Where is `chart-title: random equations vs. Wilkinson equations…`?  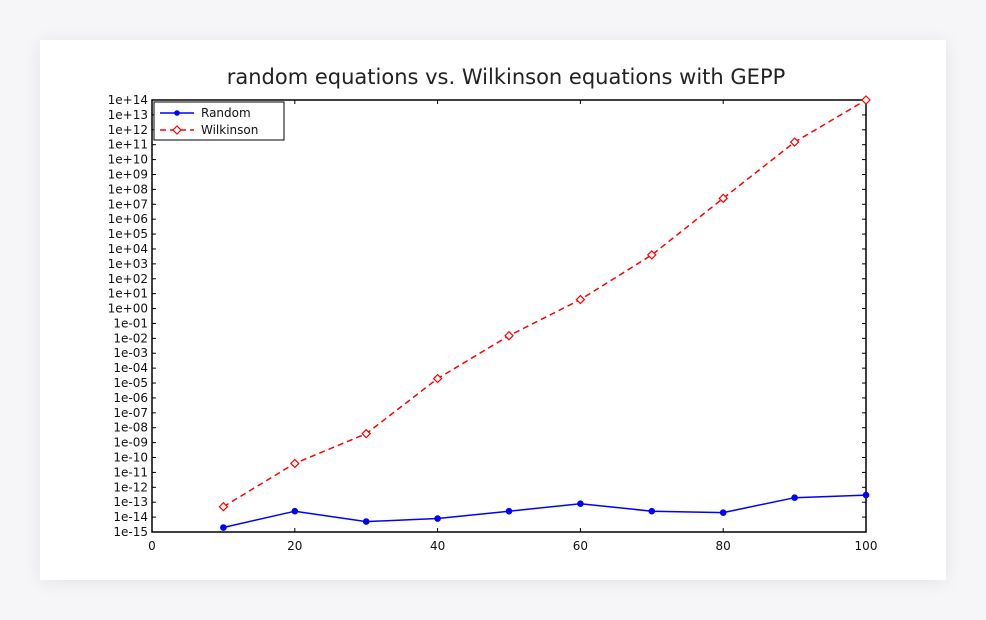 chart-title: random equations vs. Wilkinson equations… is located at coordinates (506, 77).